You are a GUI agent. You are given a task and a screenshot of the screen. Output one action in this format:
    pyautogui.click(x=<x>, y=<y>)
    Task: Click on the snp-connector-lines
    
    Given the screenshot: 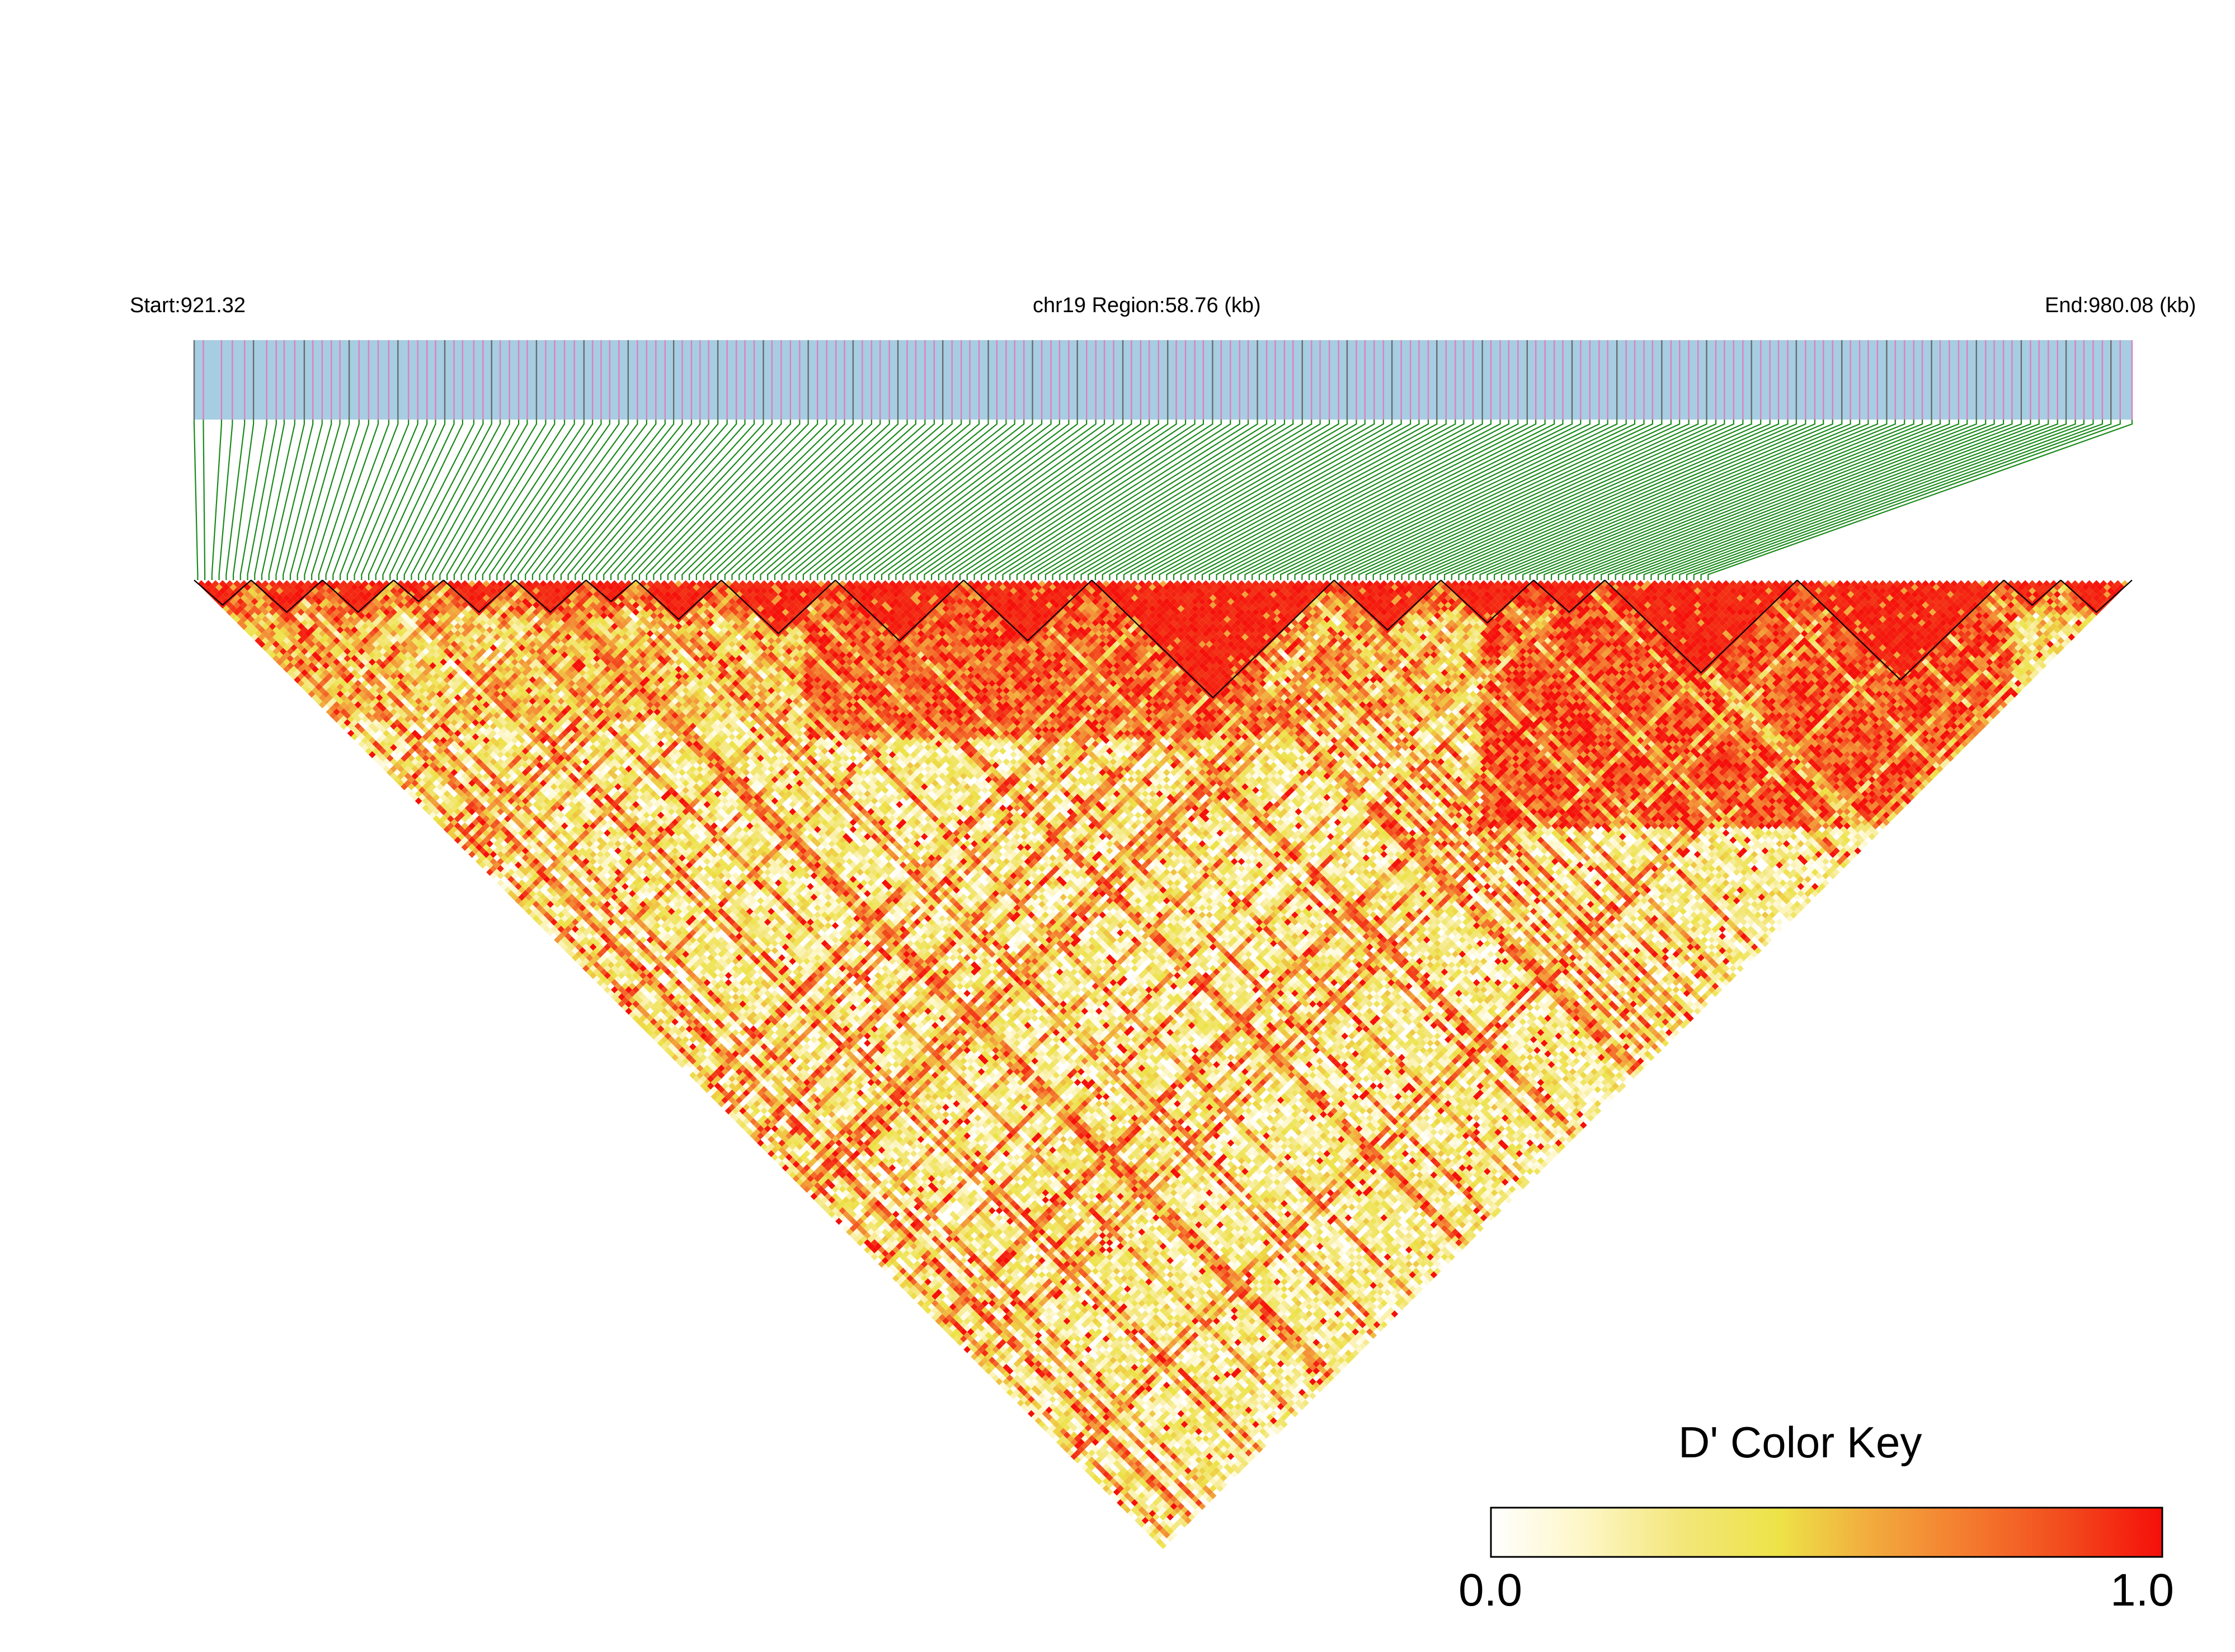 What is the action you would take?
    pyautogui.click(x=1163, y=500)
    